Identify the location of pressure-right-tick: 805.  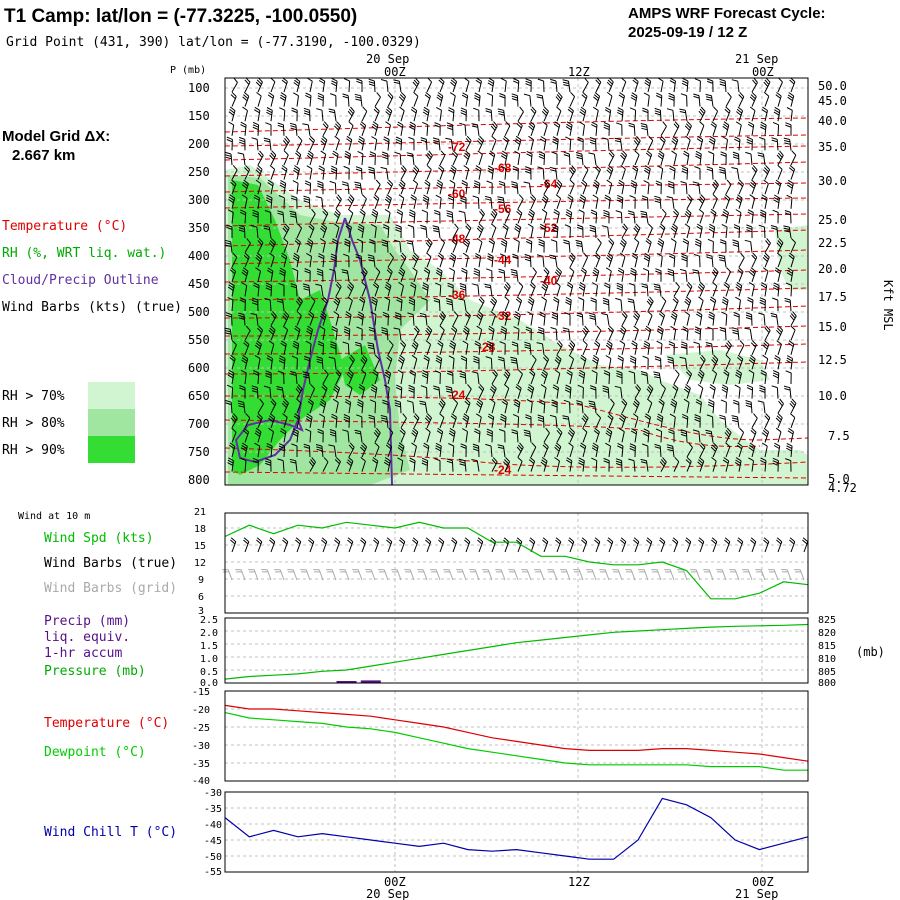
(827, 672).